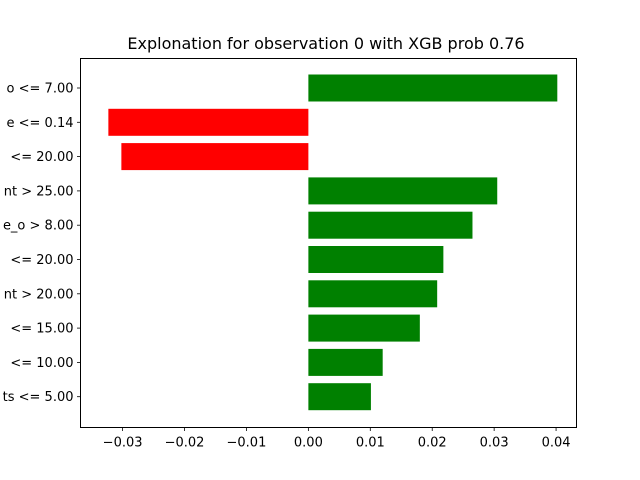 The height and width of the screenshot is (480, 640). What do you see at coordinates (41, 329) in the screenshot?
I see `y-tick-label-7: <= 15.00` at bounding box center [41, 329].